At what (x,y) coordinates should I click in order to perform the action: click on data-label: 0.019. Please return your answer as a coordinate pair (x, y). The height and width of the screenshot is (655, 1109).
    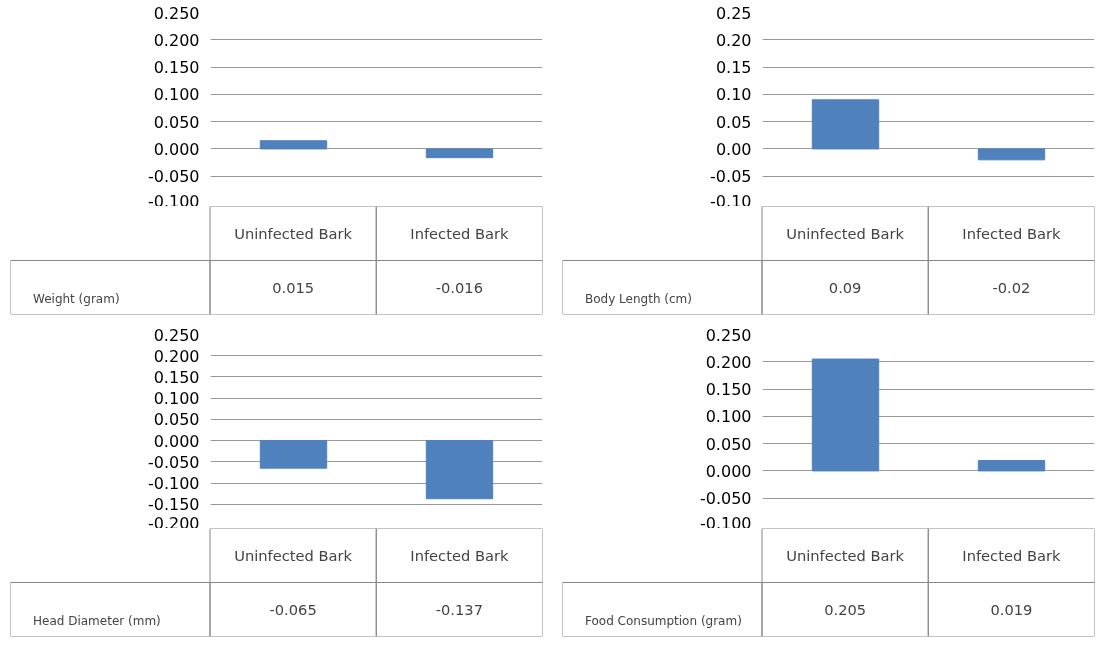
    Looking at the image, I should click on (1011, 609).